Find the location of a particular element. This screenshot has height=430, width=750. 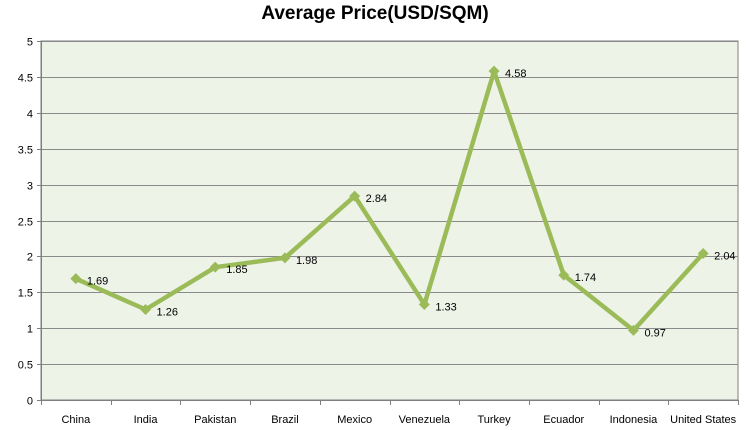

y-tick-label: 5 is located at coordinates (30, 43).